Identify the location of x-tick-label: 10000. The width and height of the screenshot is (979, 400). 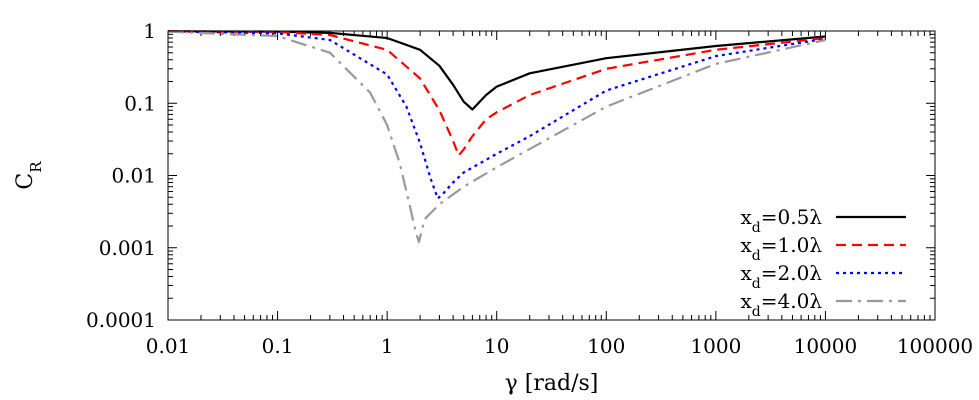
(826, 346).